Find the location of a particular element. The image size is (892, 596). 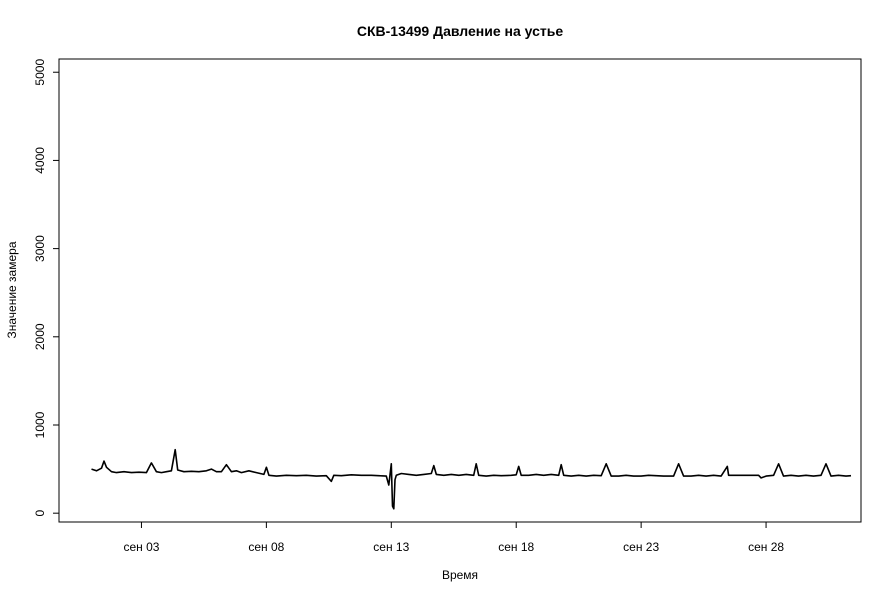

x-tick-label-1: сен 08 is located at coordinates (266, 547).